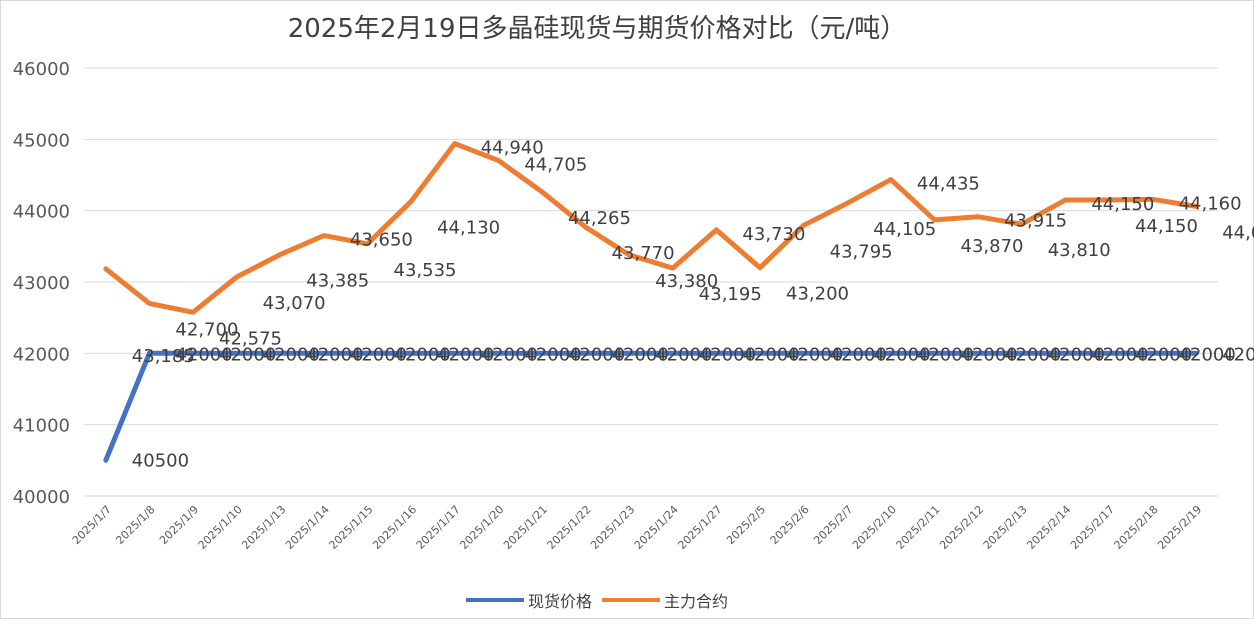  Describe the element at coordinates (351, 527) in the screenshot. I see `x-tick-label-6: 2025/1/15` at that location.